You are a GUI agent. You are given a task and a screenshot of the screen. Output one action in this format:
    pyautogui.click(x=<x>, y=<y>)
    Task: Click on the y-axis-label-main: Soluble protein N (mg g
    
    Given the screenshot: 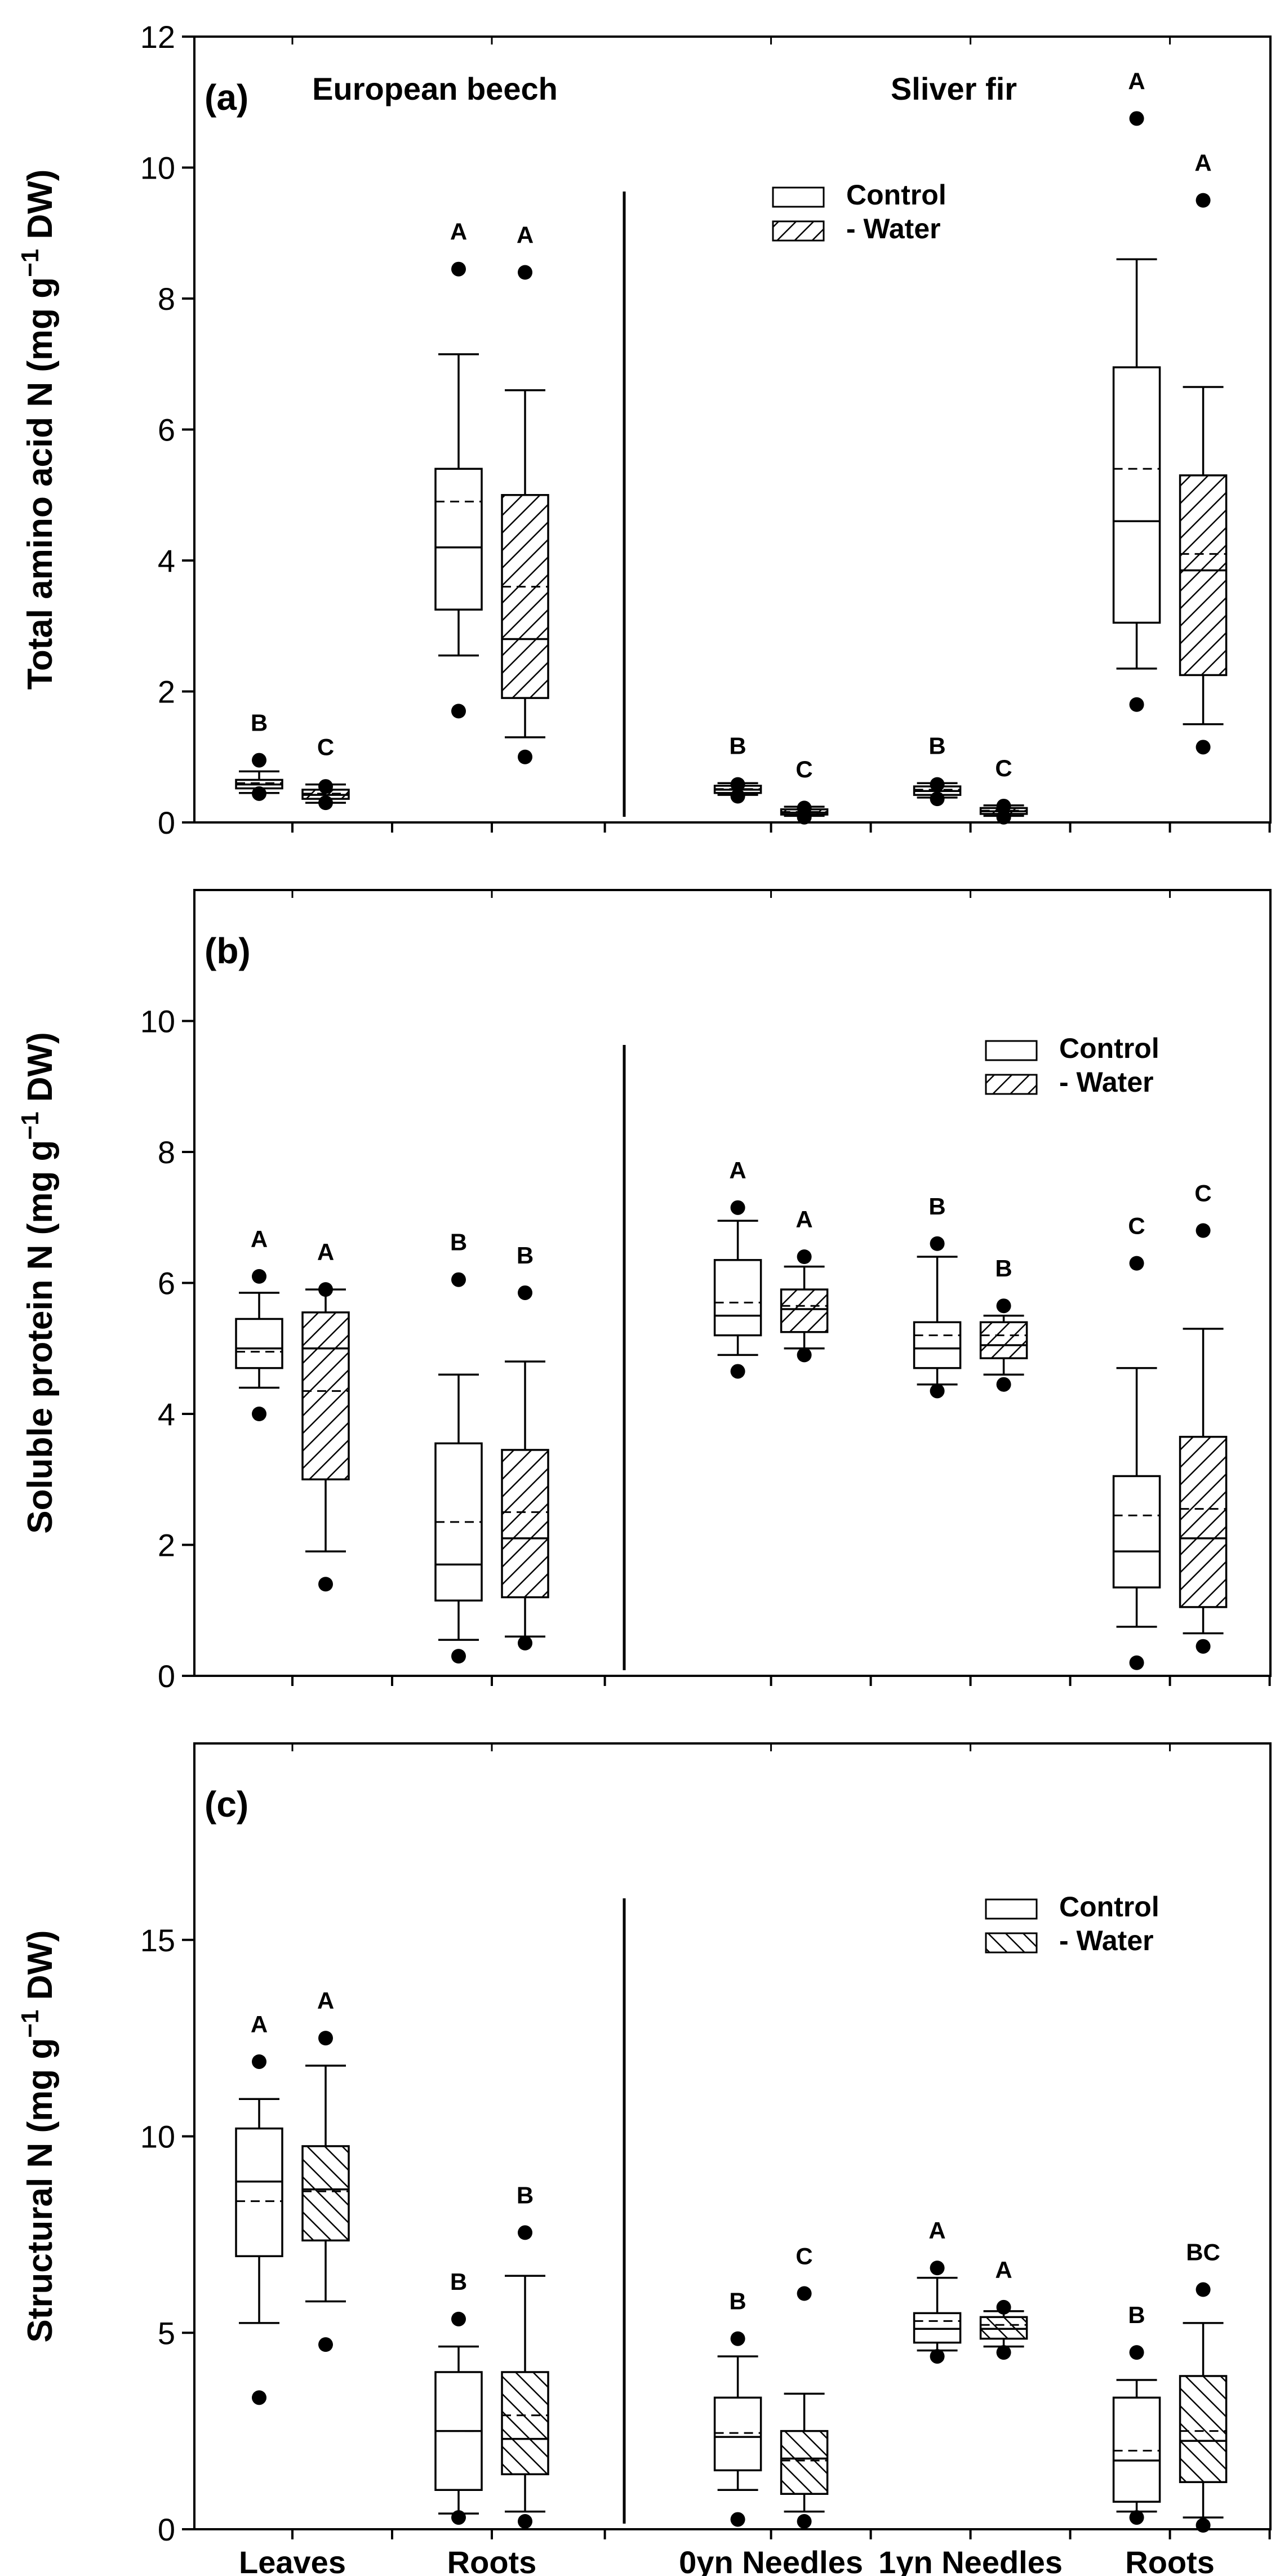 What is the action you would take?
    pyautogui.click(x=40, y=1337)
    